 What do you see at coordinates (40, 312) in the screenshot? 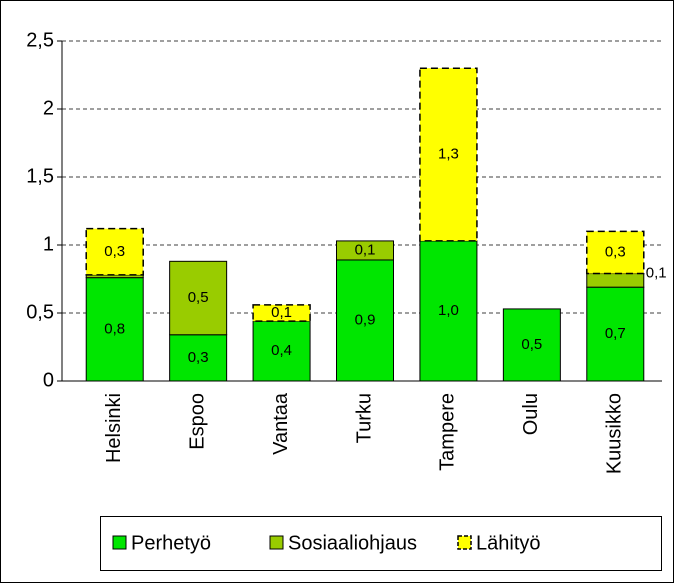
I see `y-tick-label: 0,5` at bounding box center [40, 312].